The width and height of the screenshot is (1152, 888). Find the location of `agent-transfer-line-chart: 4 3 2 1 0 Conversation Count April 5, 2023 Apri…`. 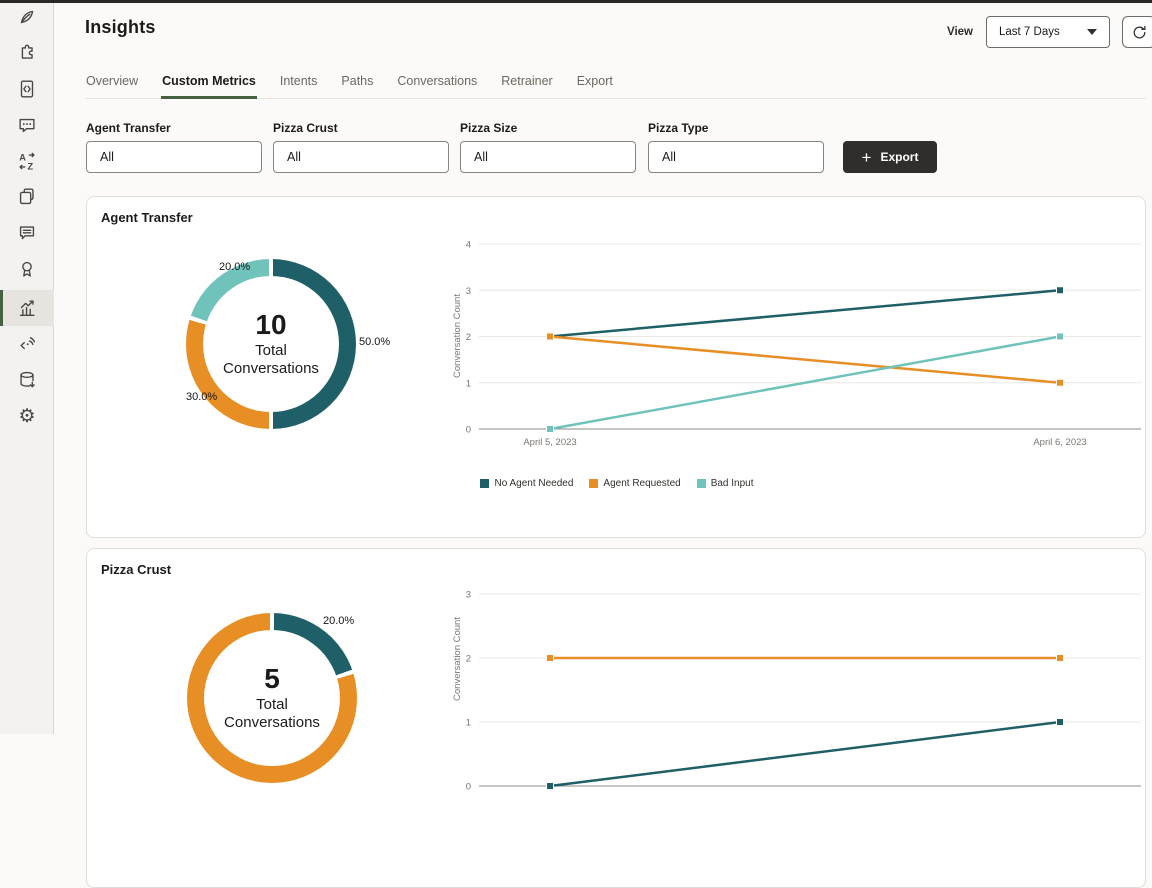

agent-transfer-line-chart: 4 3 2 1 0 Conversation Count April 5, 2023 Apri… is located at coordinates (796, 344).